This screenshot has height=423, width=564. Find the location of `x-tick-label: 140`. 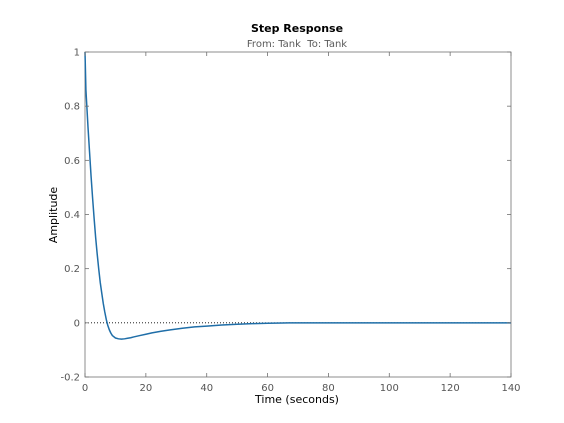

x-tick-label: 140 is located at coordinates (510, 388).